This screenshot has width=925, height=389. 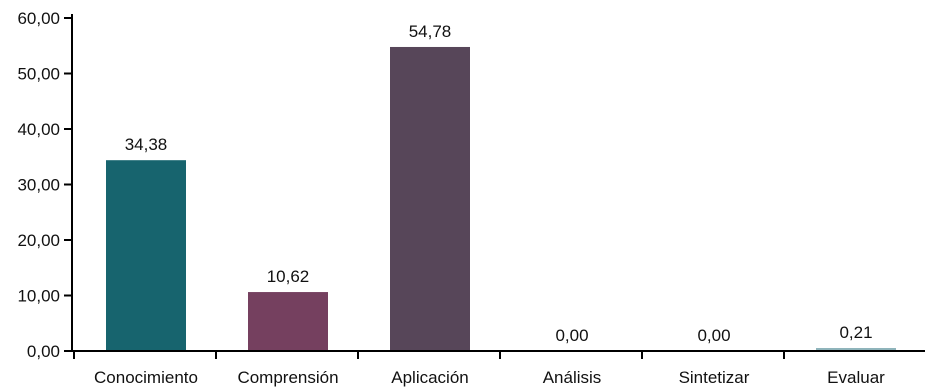 I want to click on x-category-label: Conocimiento, so click(x=146, y=377).